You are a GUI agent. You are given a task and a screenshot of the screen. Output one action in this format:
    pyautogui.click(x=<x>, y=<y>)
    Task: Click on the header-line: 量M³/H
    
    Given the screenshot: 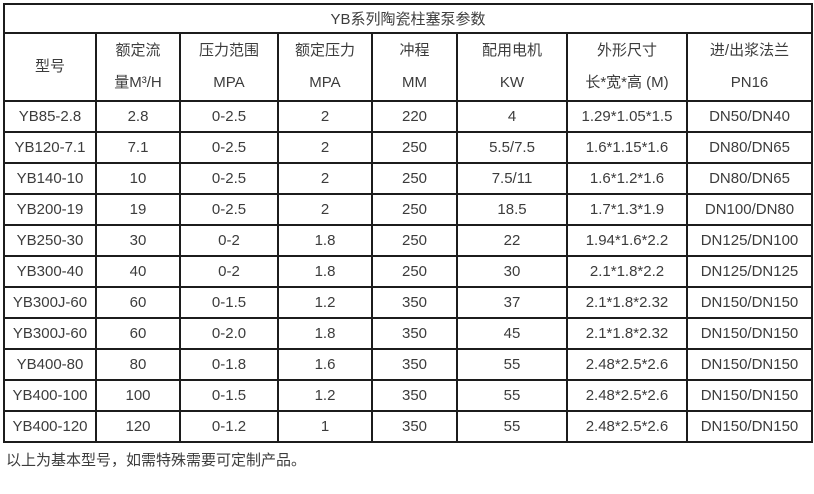 What is the action you would take?
    pyautogui.click(x=138, y=82)
    